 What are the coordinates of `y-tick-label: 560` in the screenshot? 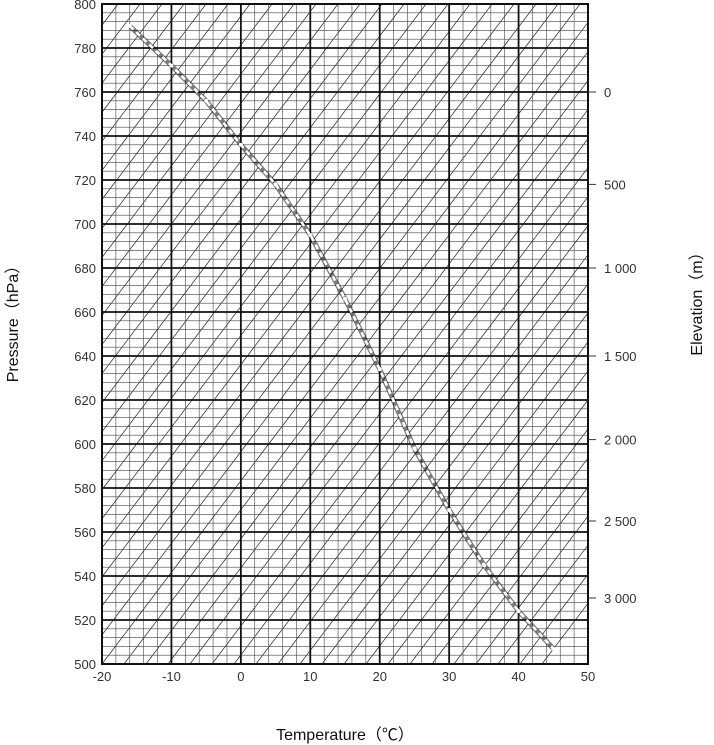 It's located at (85, 532).